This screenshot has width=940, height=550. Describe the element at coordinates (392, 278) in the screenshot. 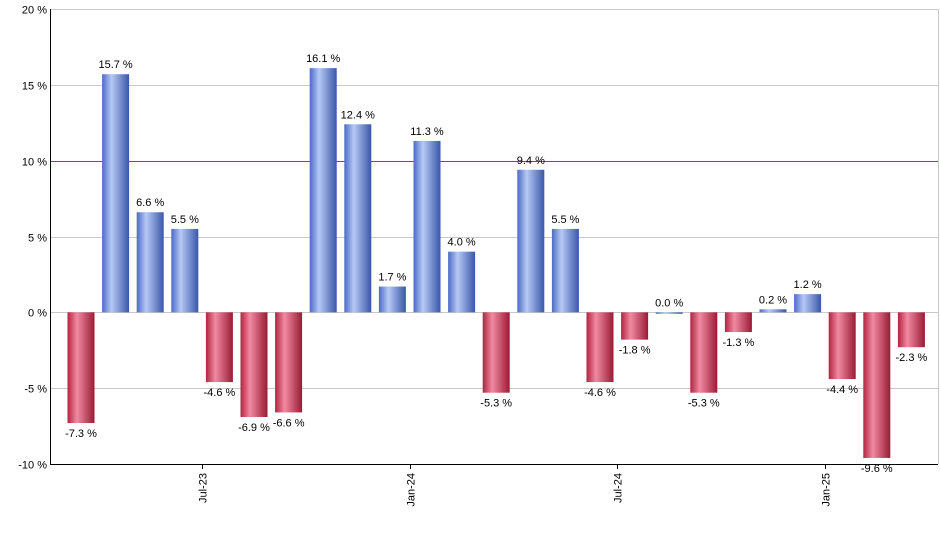

I see `data-label: 1.7 %` at that location.